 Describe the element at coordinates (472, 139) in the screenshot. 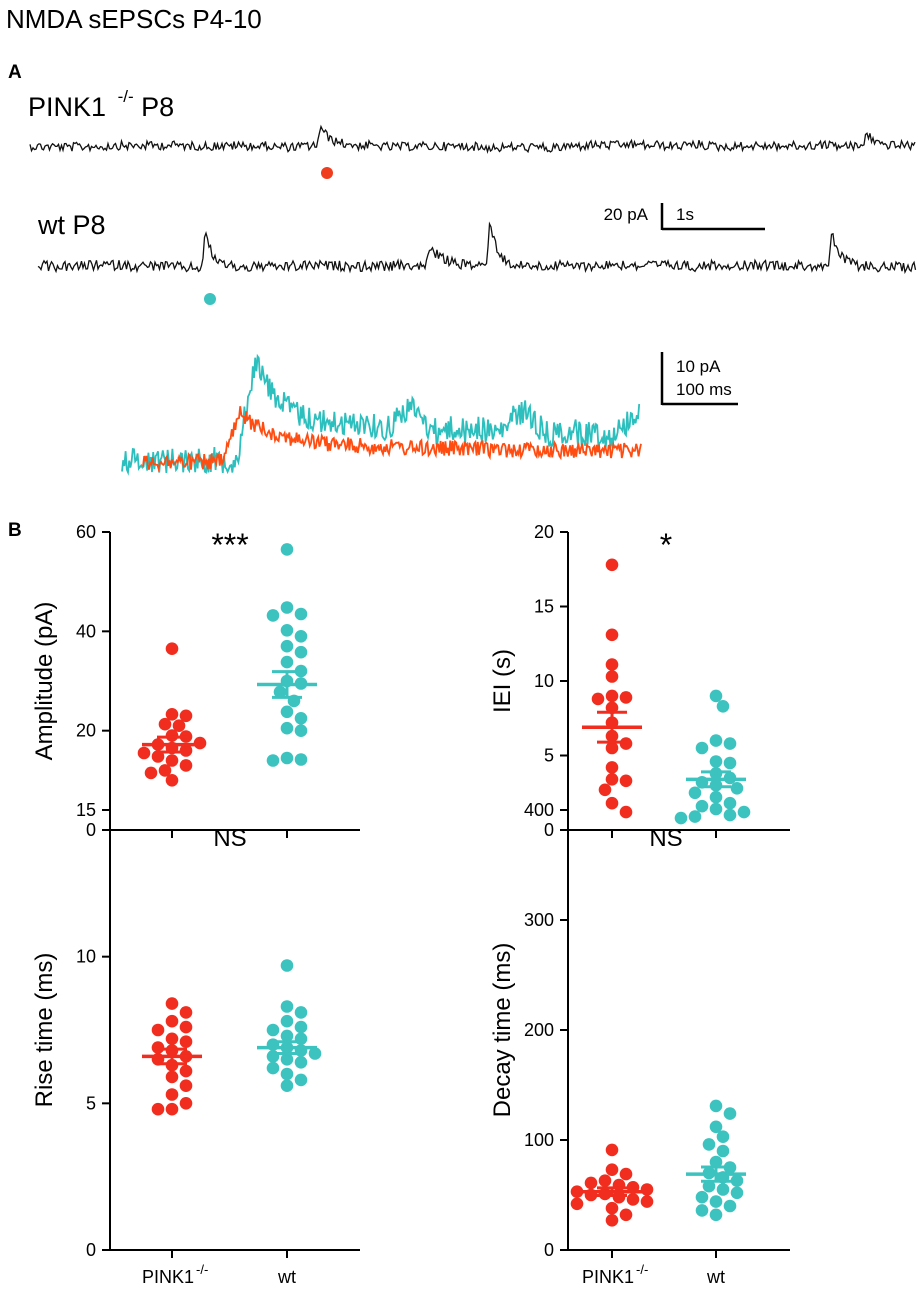

I see `pink1-trace` at that location.